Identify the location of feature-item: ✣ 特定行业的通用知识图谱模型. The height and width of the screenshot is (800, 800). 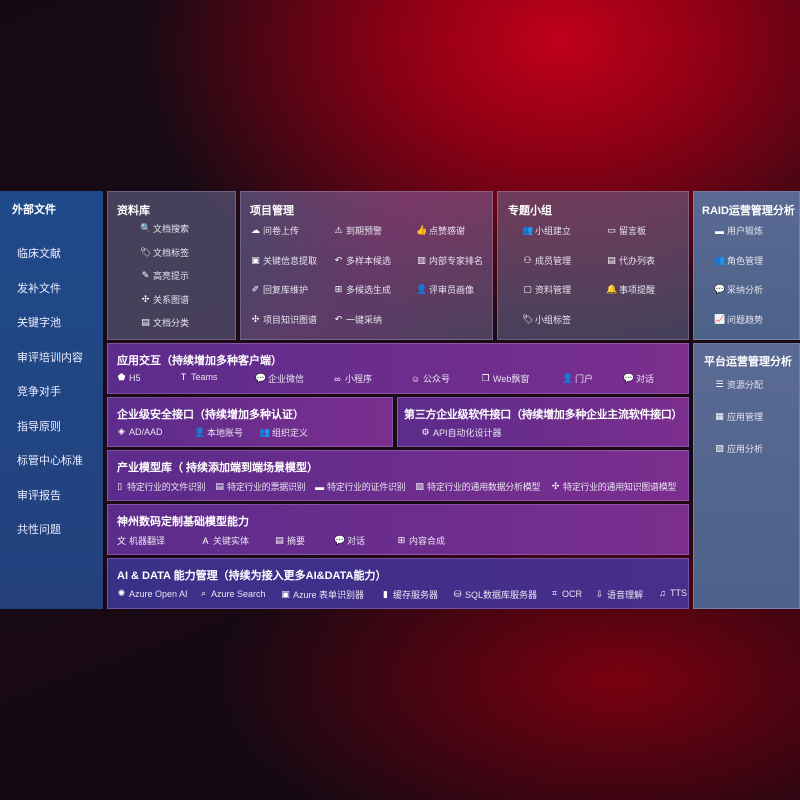
(613, 486).